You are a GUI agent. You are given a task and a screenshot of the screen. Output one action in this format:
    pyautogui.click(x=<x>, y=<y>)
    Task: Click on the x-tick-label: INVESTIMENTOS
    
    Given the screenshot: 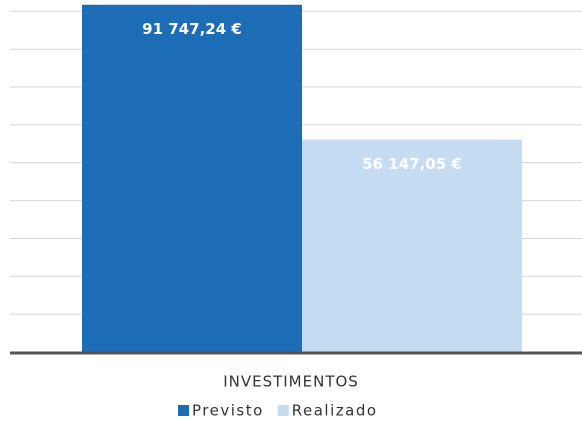 What is the action you would take?
    pyautogui.click(x=291, y=382)
    